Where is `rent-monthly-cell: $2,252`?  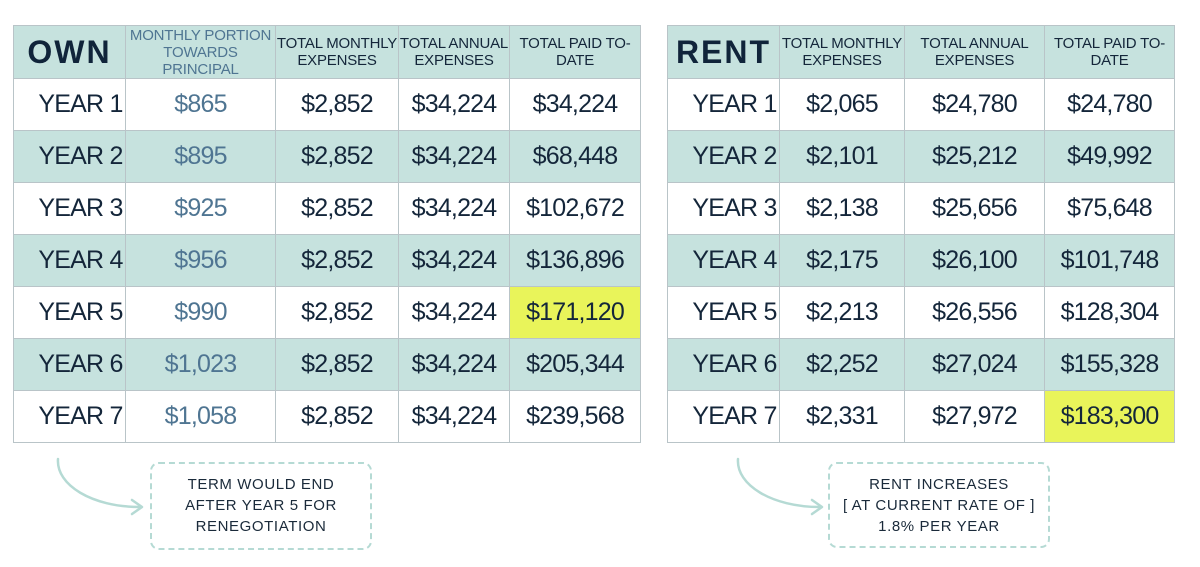 rent-monthly-cell: $2,252 is located at coordinates (842, 364).